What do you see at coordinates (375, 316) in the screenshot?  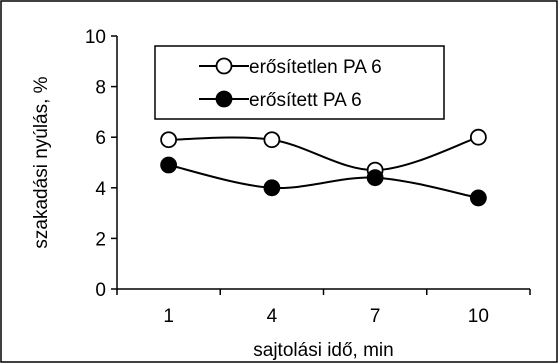 I see `x-tick-label: 7` at bounding box center [375, 316].